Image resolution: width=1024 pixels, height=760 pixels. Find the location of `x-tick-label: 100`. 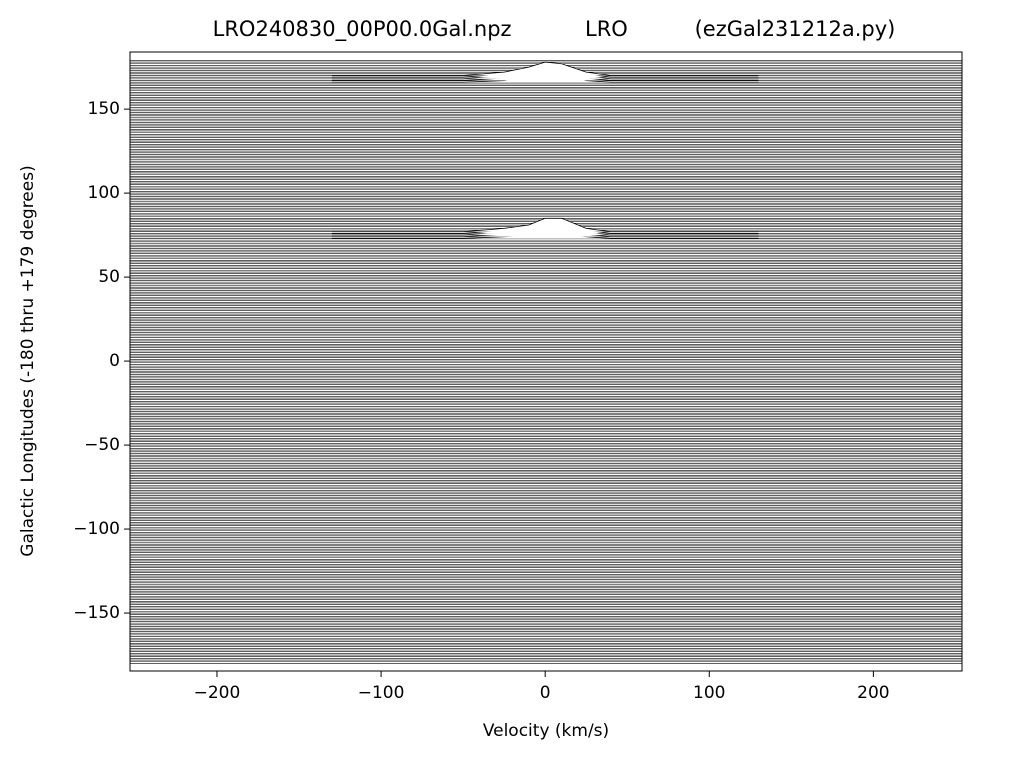

x-tick-label: 100 is located at coordinates (709, 693).